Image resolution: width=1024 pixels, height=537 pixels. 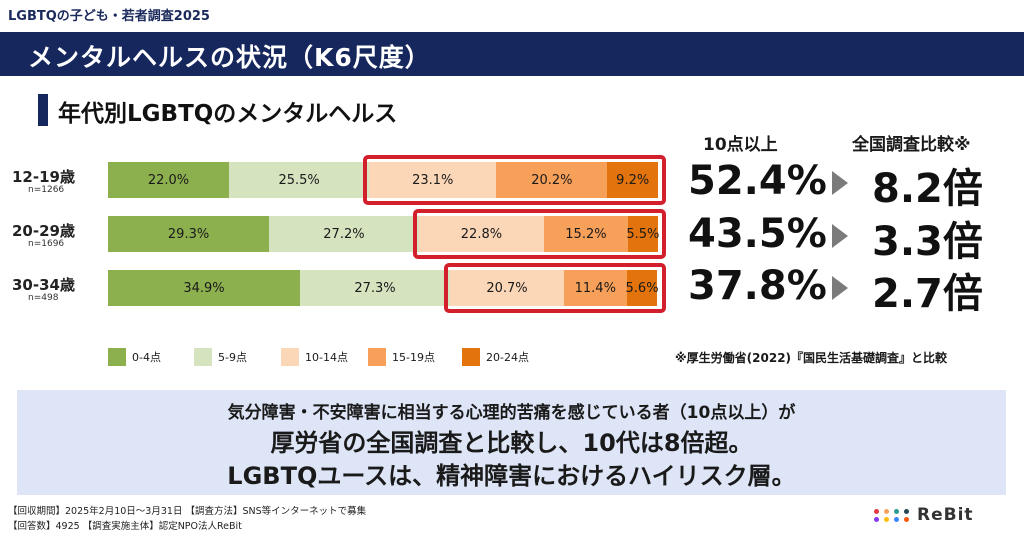 I want to click on stacked-bar: 29.3% 27.2% 22.8% 15.2% 5.5%, so click(x=384, y=234).